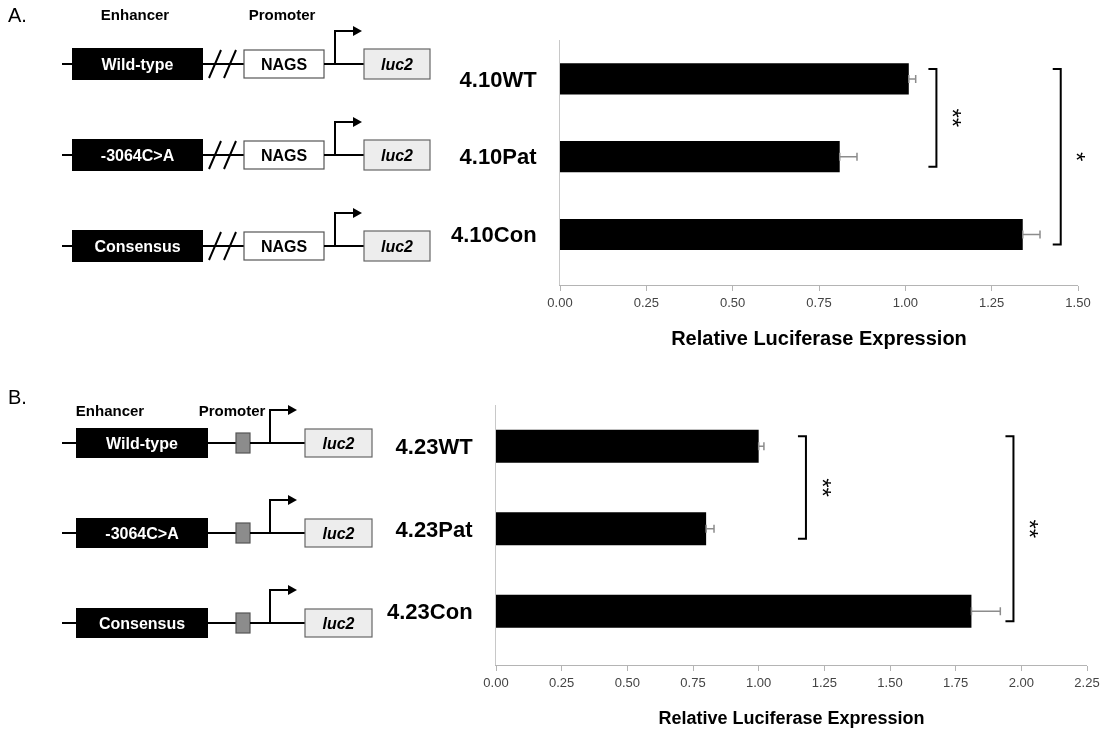 The image size is (1102, 742). Describe the element at coordinates (434, 529) in the screenshot. I see `y-tick-label: 4.23Pat` at that location.